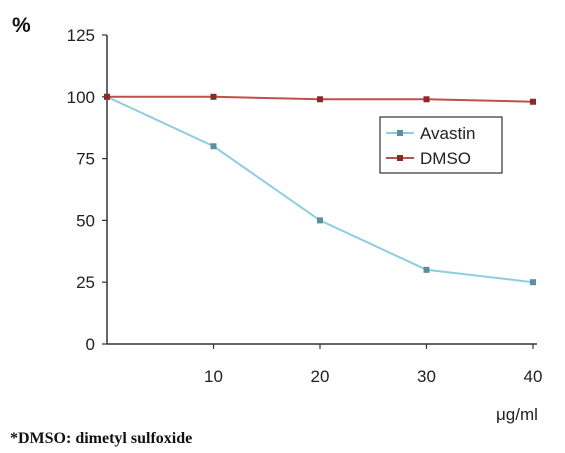 The height and width of the screenshot is (453, 565). Describe the element at coordinates (21, 25) in the screenshot. I see `y-unit-label: %` at that location.